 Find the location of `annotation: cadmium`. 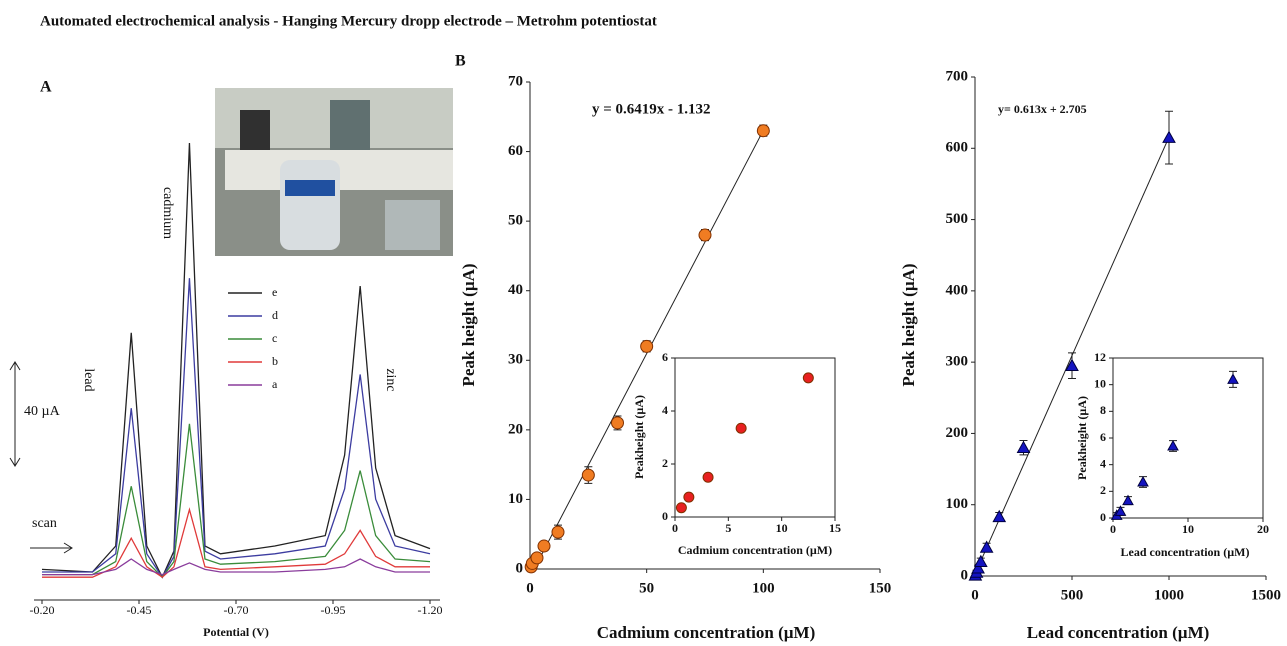

annotation: cadmium is located at coordinates (167, 213).